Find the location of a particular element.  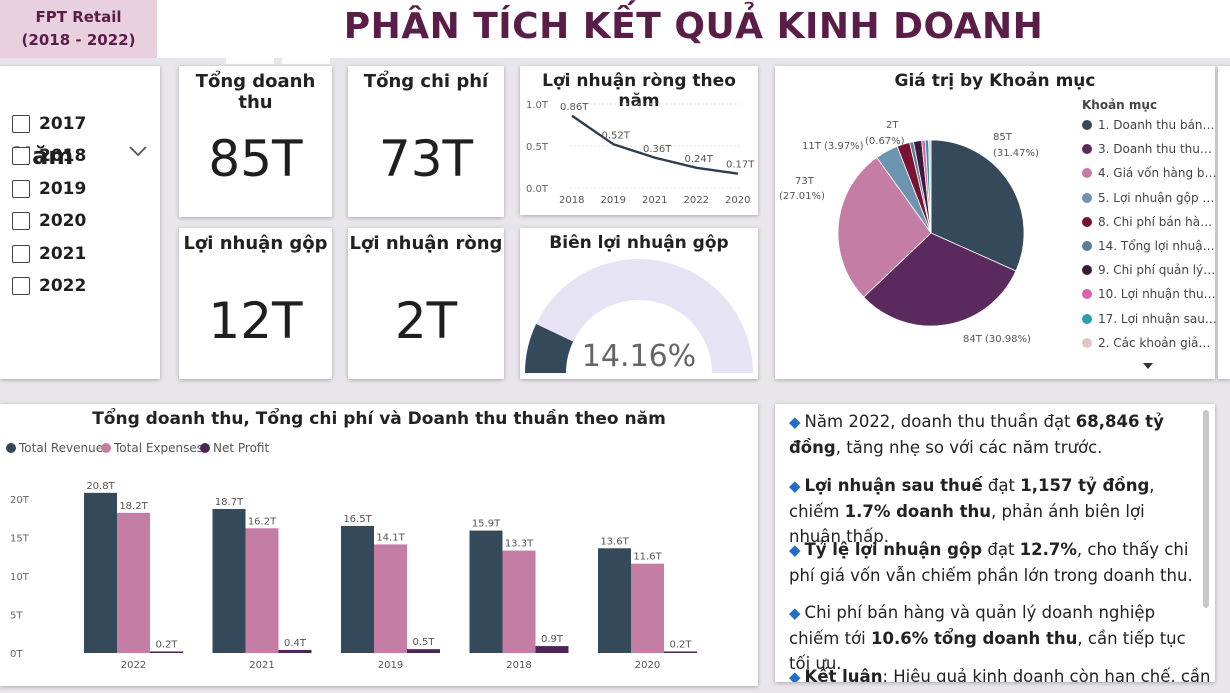

insight-emphasis: Lợi nhuận sau thuế is located at coordinates (893, 485).